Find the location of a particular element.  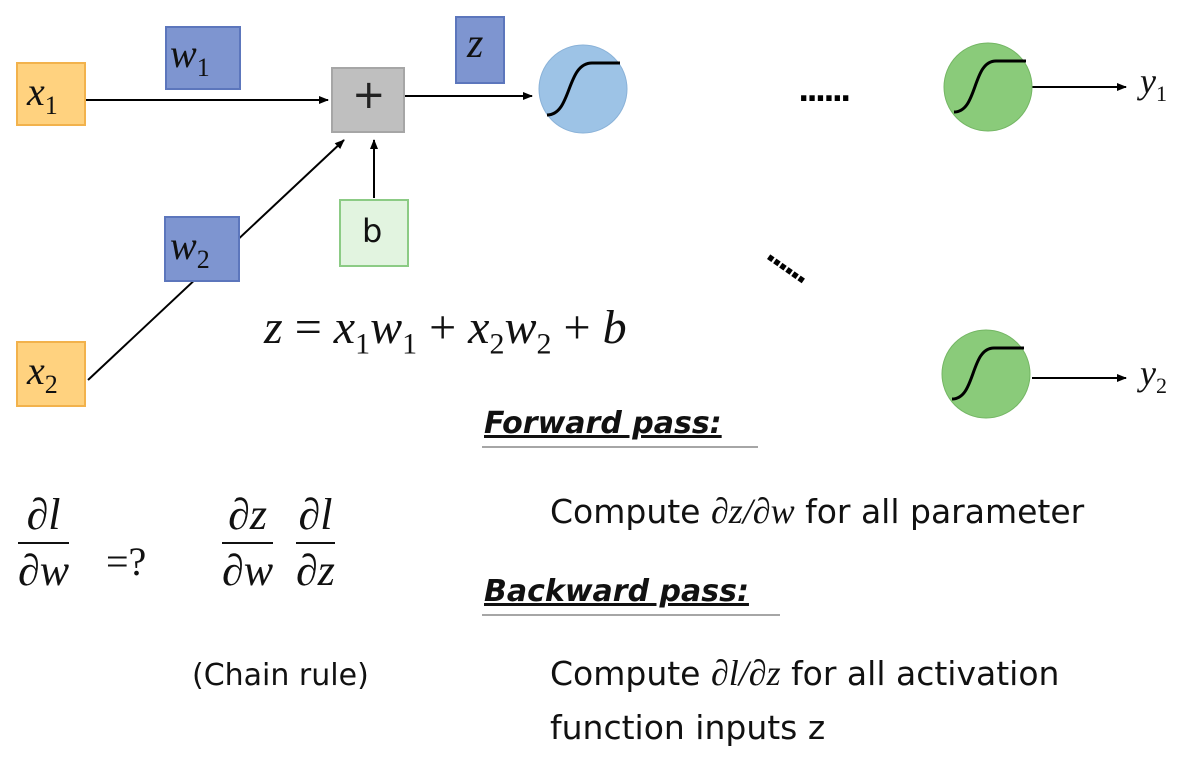

forward-pass-heading: Forward pass: is located at coordinates (603, 423).